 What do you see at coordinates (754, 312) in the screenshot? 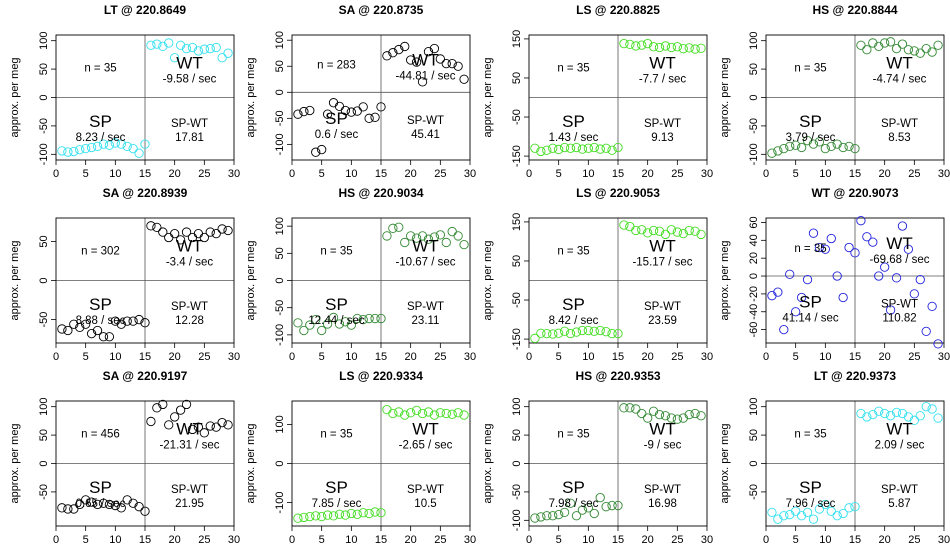
I see `y-tick-label: -40` at bounding box center [754, 312].